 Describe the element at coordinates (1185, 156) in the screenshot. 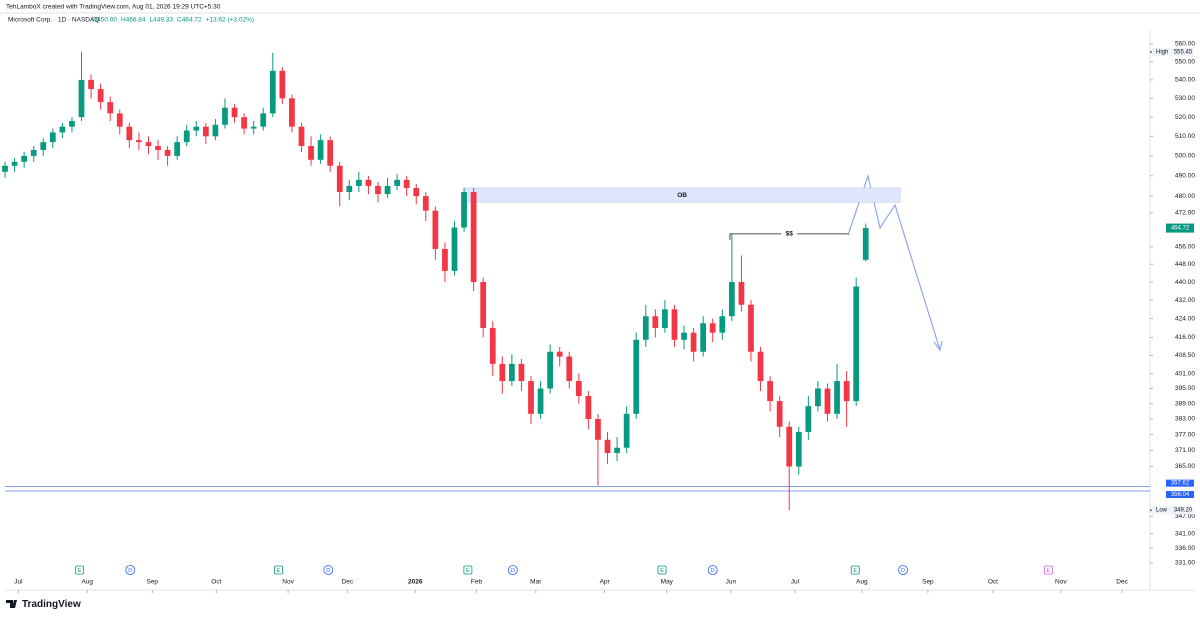

I see `y-tick-label: 500.00` at that location.